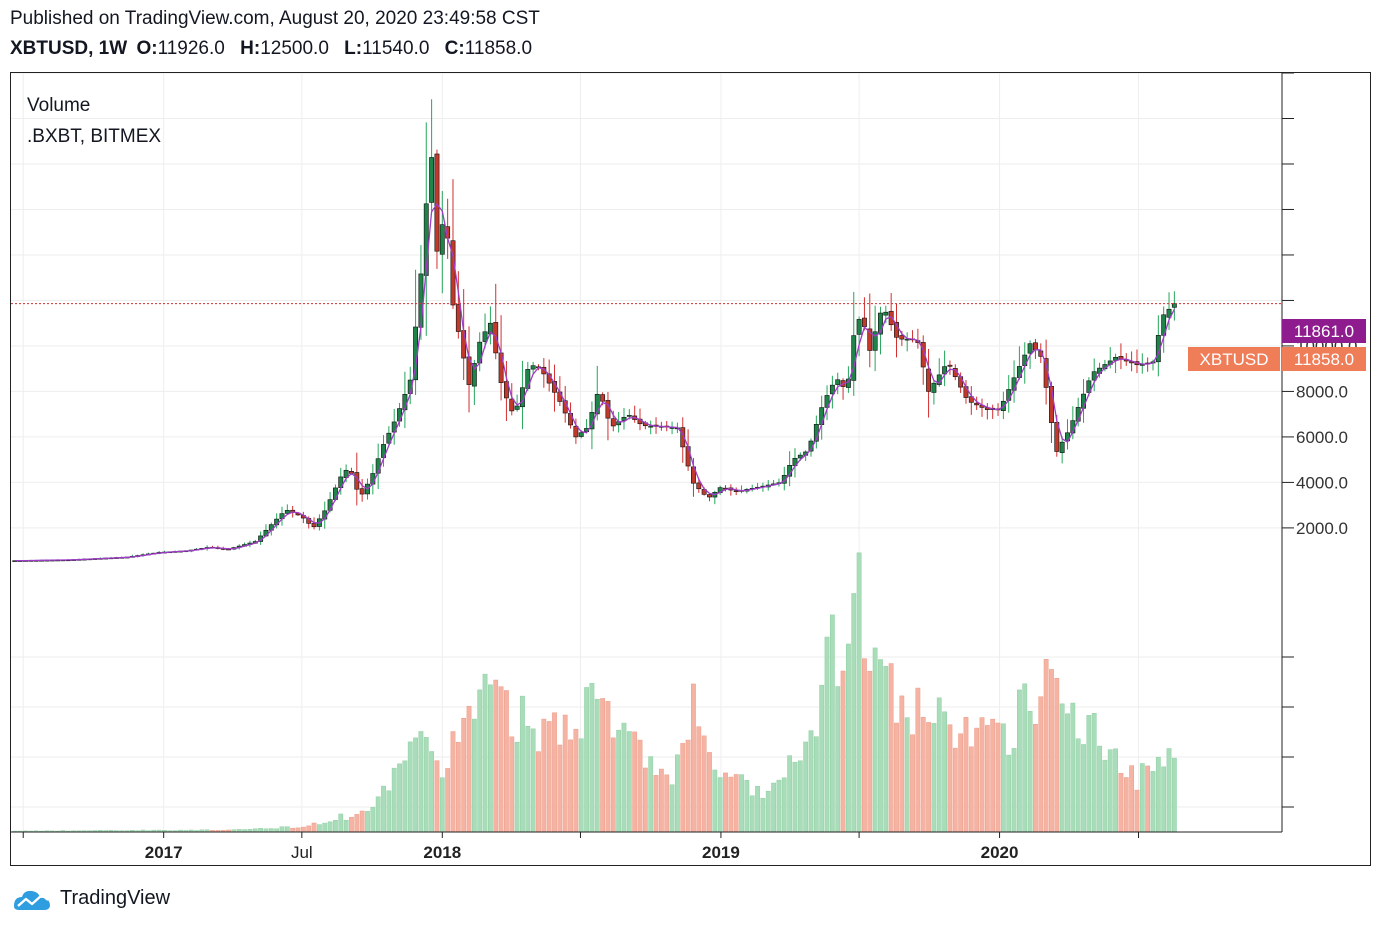 The image size is (1383, 929). What do you see at coordinates (69, 48) in the screenshot?
I see `symbol-interval: XBTUSD, 1W` at bounding box center [69, 48].